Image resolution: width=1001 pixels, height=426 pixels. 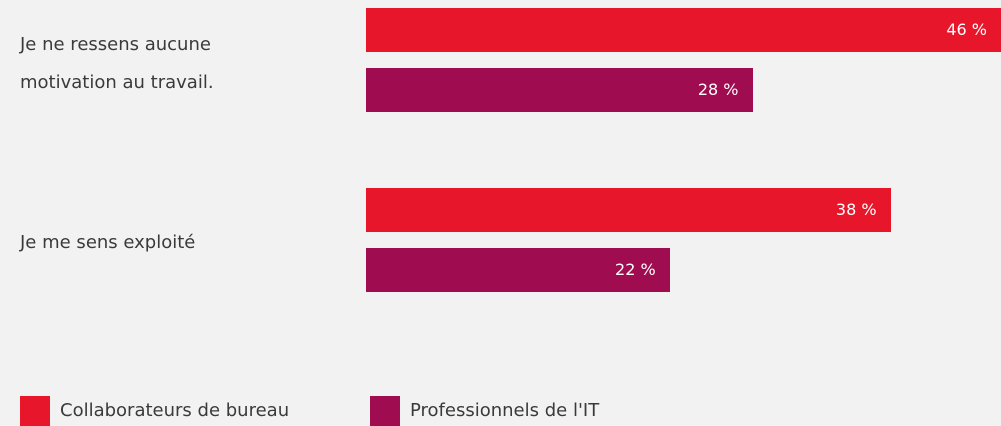 What do you see at coordinates (856, 209) in the screenshot?
I see `value-label: 38 %` at bounding box center [856, 209].